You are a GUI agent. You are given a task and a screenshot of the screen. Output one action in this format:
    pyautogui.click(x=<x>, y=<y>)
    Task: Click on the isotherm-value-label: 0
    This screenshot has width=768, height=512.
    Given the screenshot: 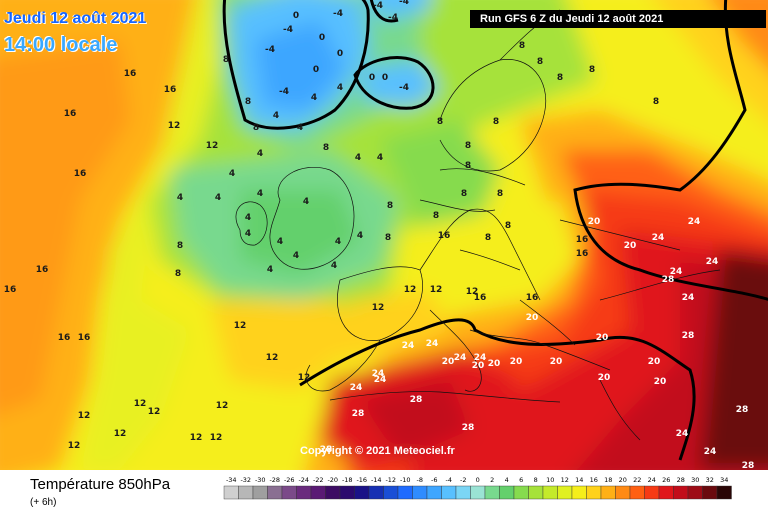 What is the action you would take?
    pyautogui.click(x=316, y=70)
    